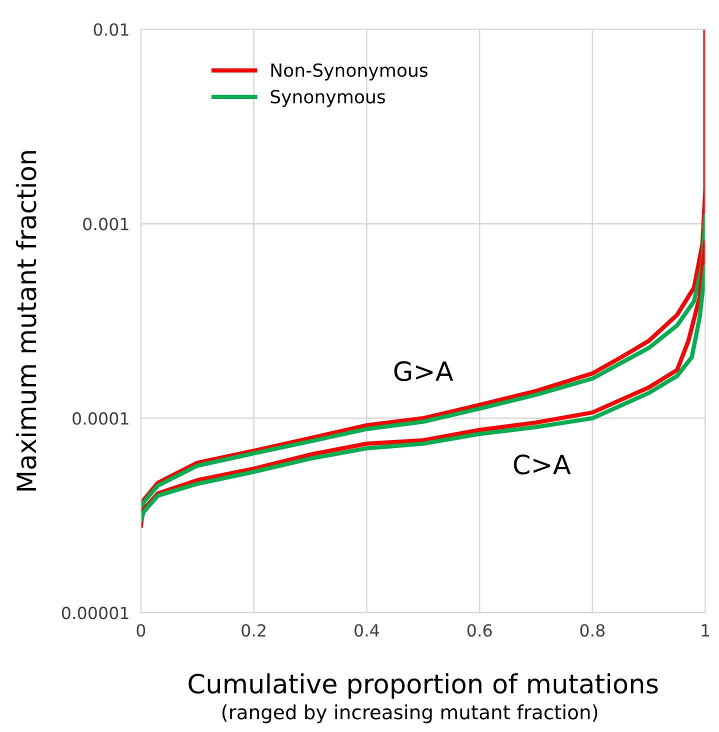 The image size is (719, 732). What do you see at coordinates (111, 29) in the screenshot?
I see `y-tick-label: 0.01` at bounding box center [111, 29].